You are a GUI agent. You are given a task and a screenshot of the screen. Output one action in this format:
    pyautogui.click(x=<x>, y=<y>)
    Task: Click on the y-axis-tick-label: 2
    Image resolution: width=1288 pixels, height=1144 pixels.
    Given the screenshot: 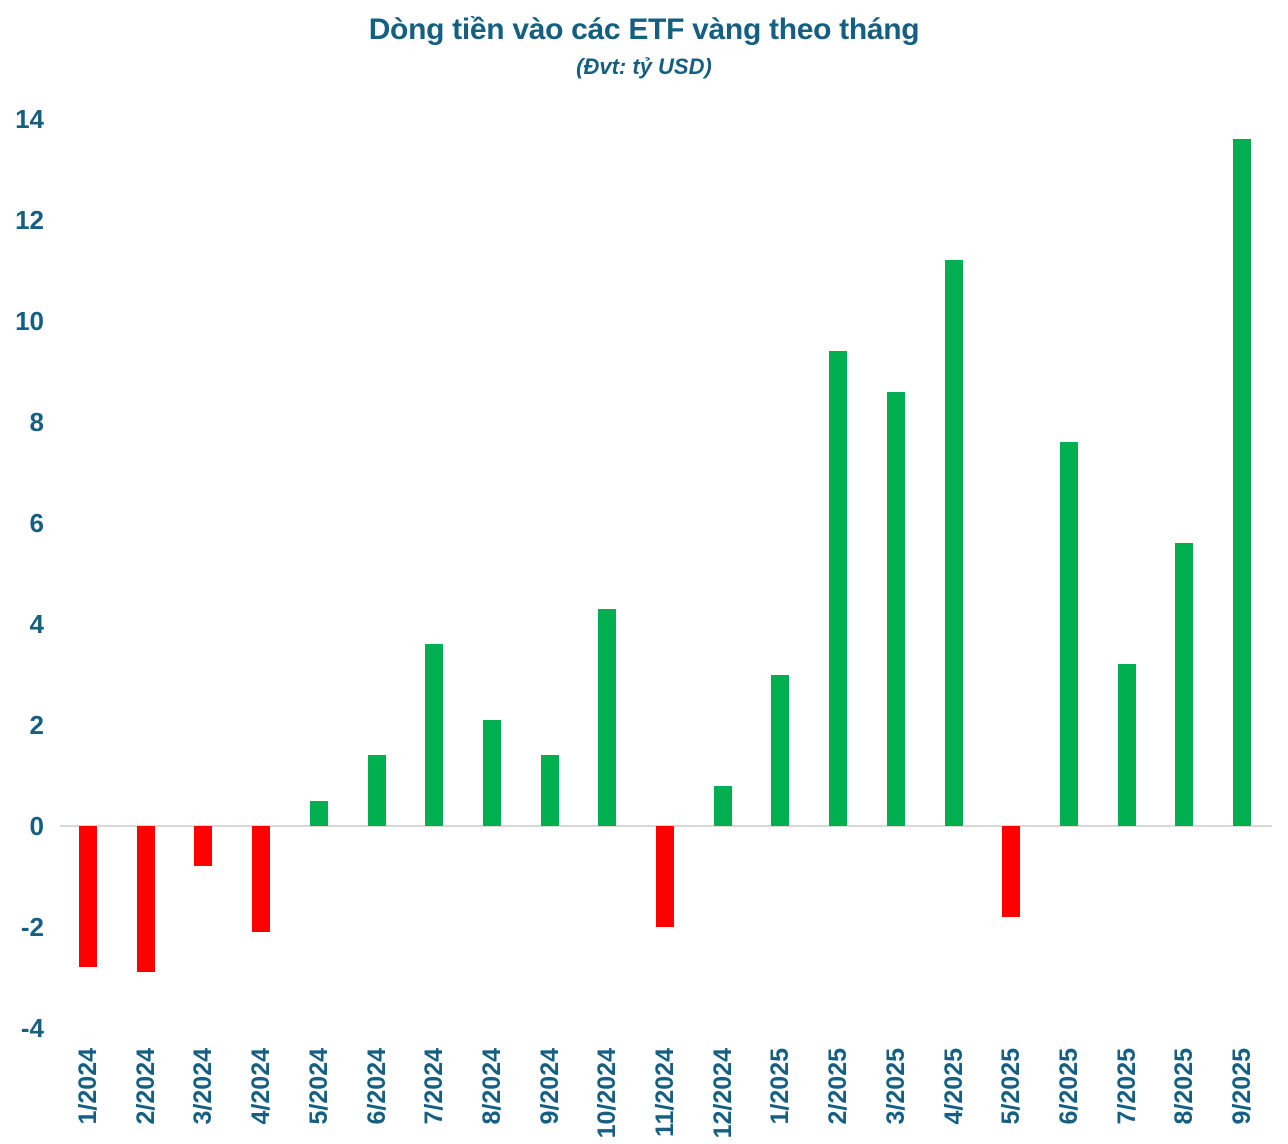 What is the action you would take?
    pyautogui.click(x=36, y=725)
    